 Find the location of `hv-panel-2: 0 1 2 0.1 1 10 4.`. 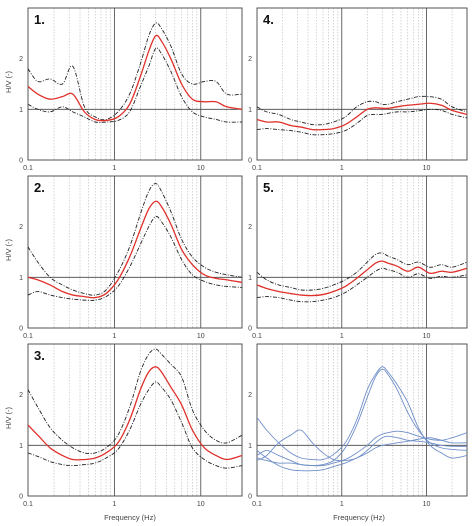

hv-panel-2: 0 1 2 0.1 1 10 4. is located at coordinates (358, 89).